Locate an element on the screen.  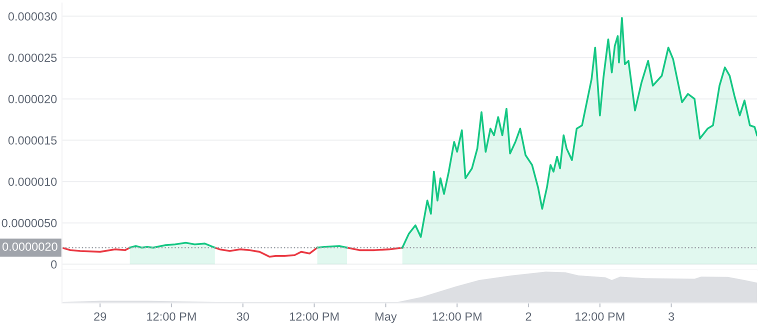
y-tick-label: 0.000020 is located at coordinates (32, 99).